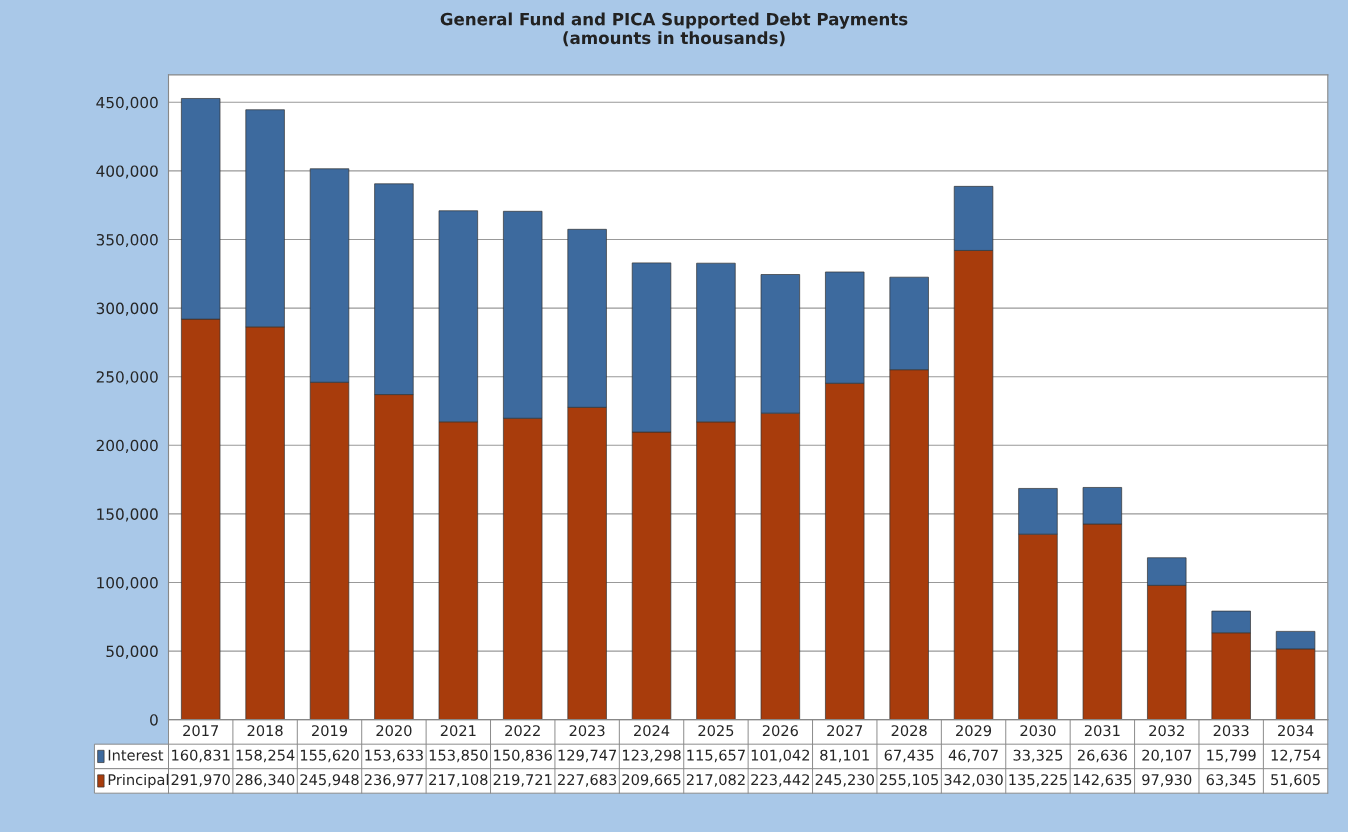  What do you see at coordinates (674, 39) in the screenshot?
I see `chart-subtitle: (amounts in thousands)` at bounding box center [674, 39].